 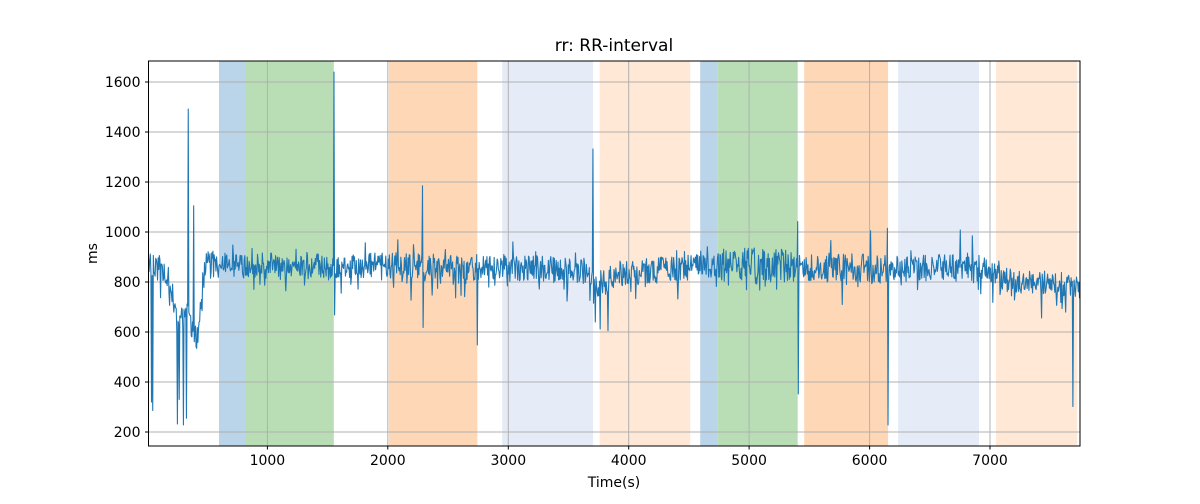 I want to click on y-tick-label: 800, so click(x=127, y=283).